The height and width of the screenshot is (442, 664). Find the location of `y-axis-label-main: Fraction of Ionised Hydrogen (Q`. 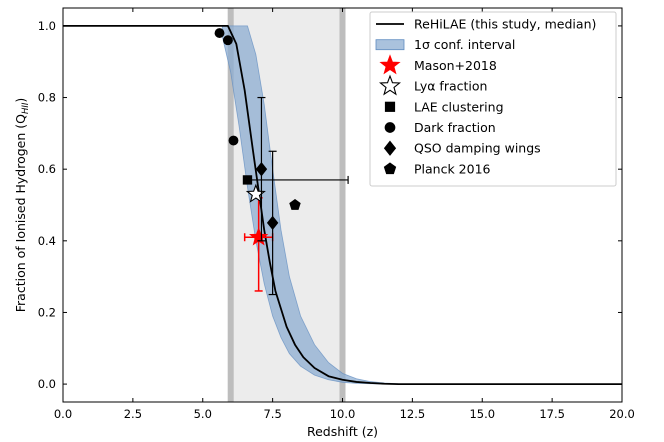

y-axis-label-main: Fraction of Ionised Hydrogen (Q is located at coordinates (20, 213).